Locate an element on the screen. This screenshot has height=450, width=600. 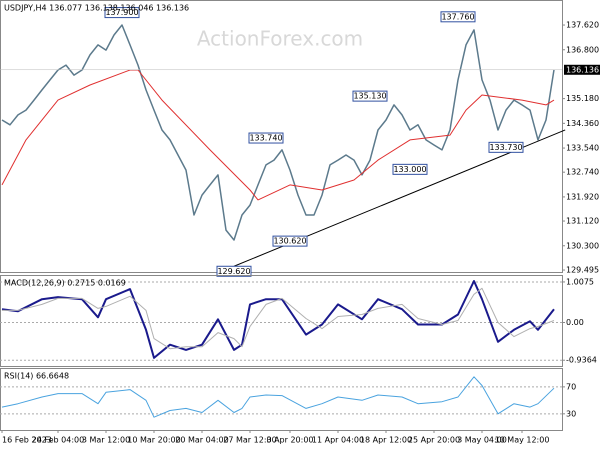
x-tick-label: 25 Apr 20:00 is located at coordinates (434, 440).